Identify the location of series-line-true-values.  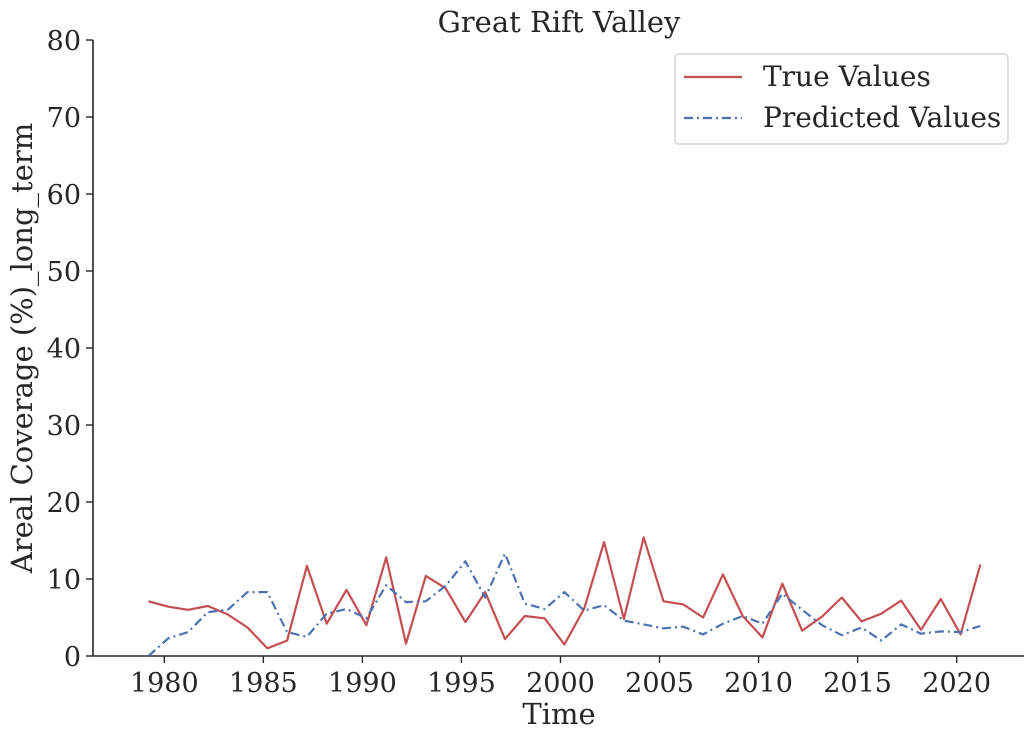
(565, 593).